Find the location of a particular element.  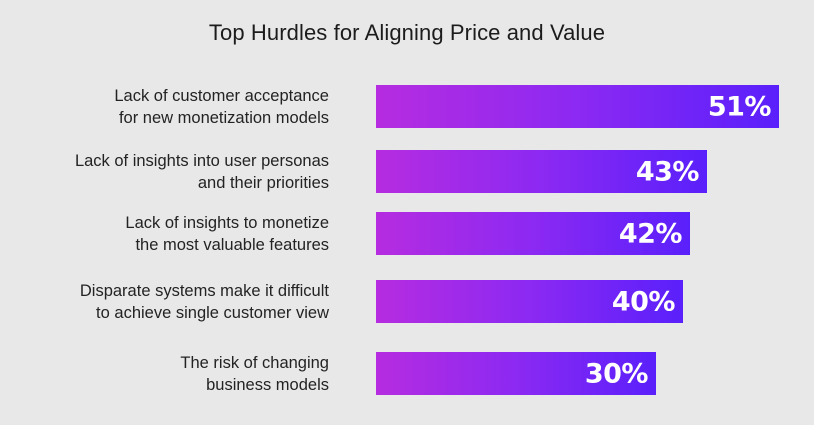

bar-value: 42% is located at coordinates (650, 233).